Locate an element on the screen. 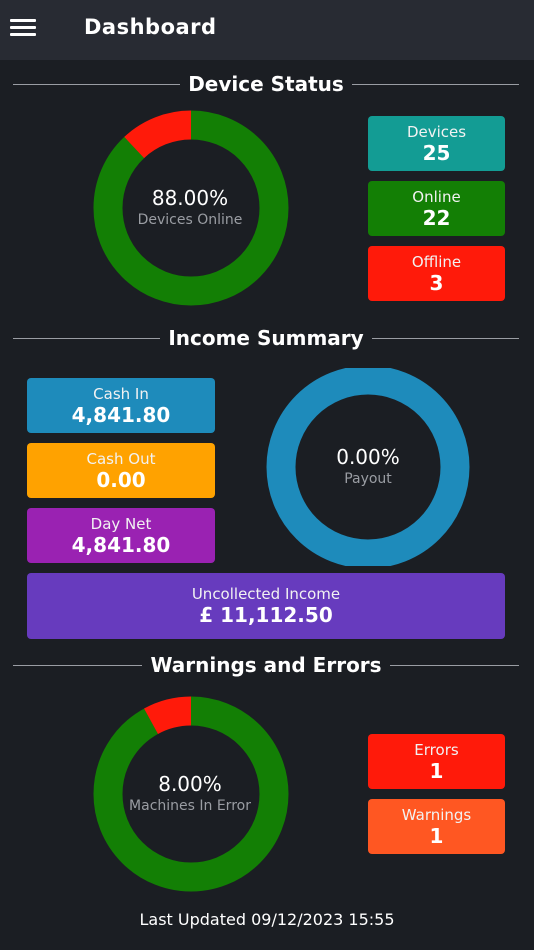 This screenshot has height=950, width=534. devices-online-label: Devices Online is located at coordinates (190, 220).